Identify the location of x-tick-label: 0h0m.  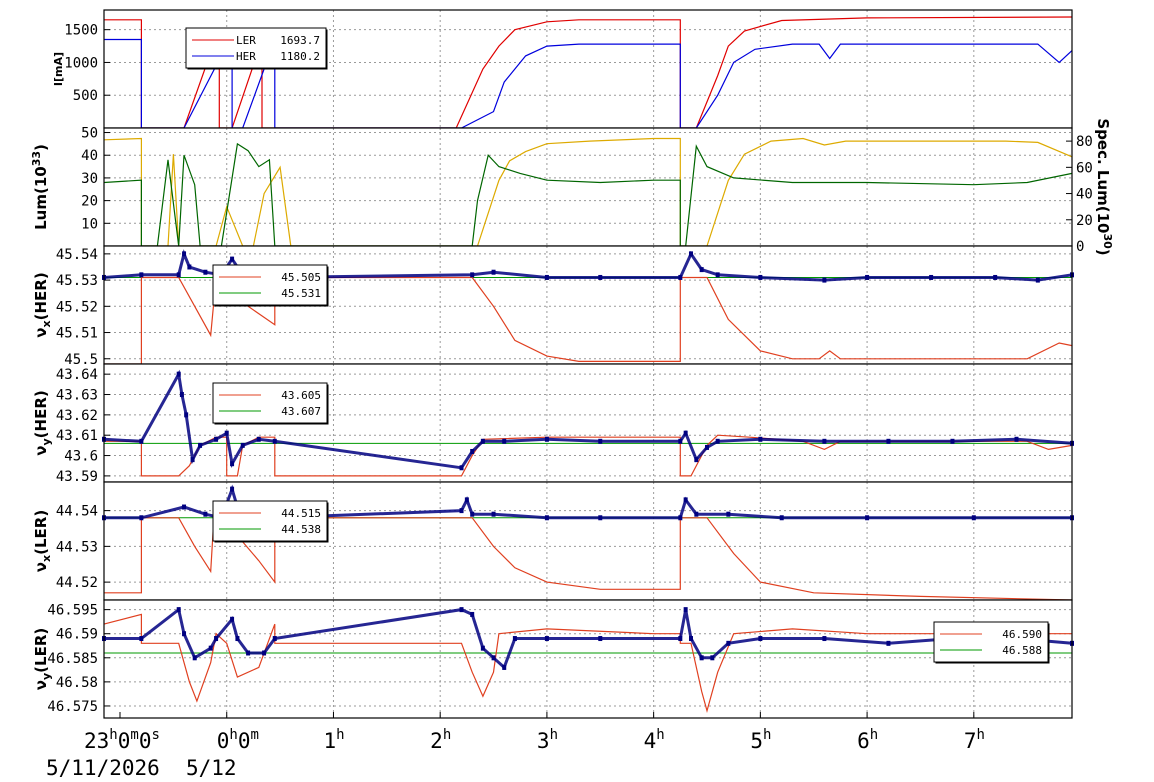
(238, 740).